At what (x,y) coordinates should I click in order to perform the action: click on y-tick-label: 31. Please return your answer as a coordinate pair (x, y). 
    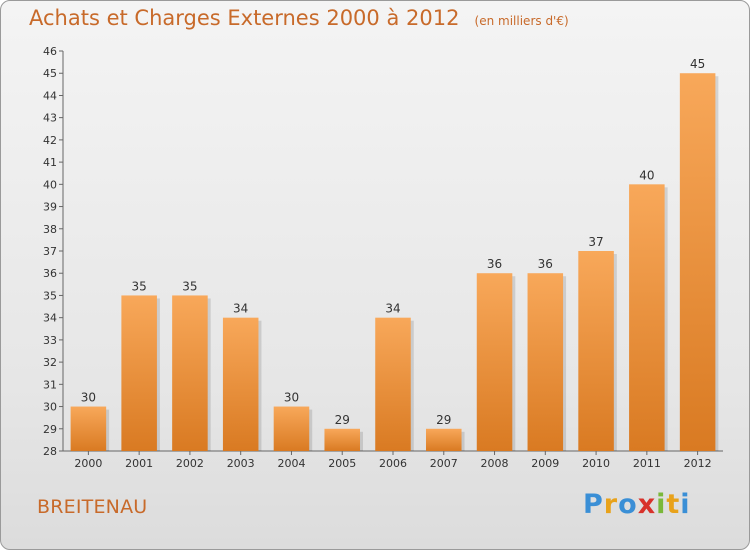
    Looking at the image, I should click on (50, 384).